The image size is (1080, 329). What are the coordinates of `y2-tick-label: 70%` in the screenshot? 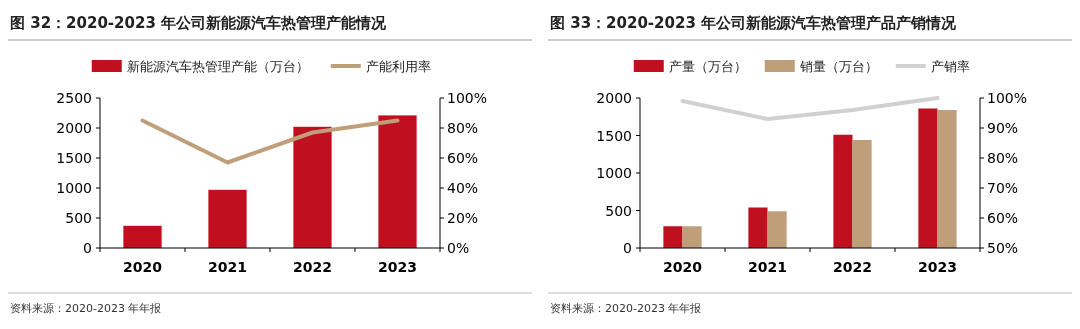 It's located at (1003, 188).